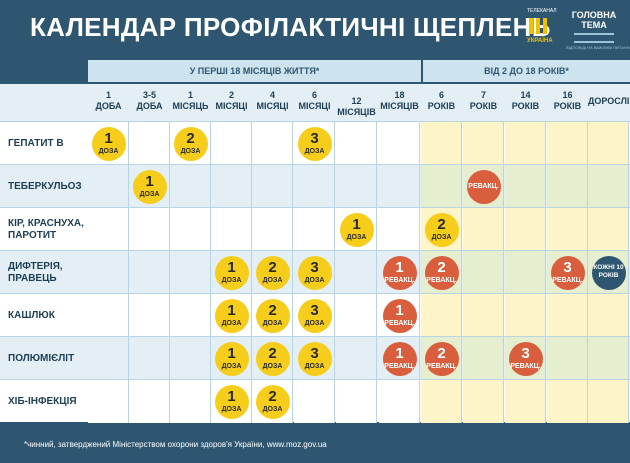  What do you see at coordinates (108, 106) in the screenshot?
I see `column-header-unit: ДОБА` at bounding box center [108, 106].